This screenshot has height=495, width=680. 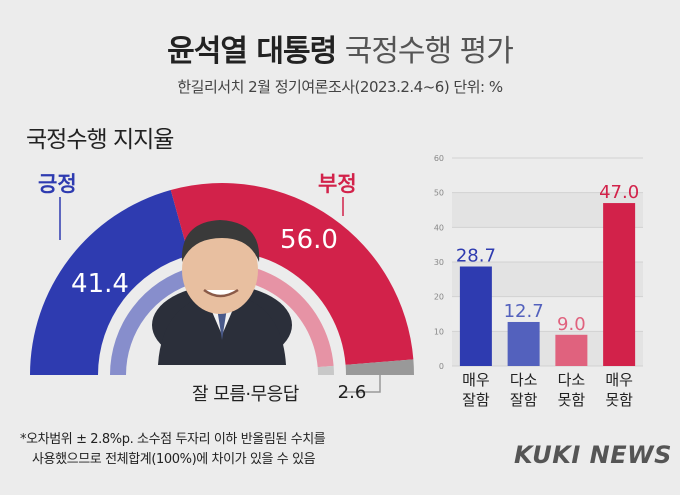 I want to click on page-title: 윤석열 대통령 국정수행 평가, so click(x=340, y=48).